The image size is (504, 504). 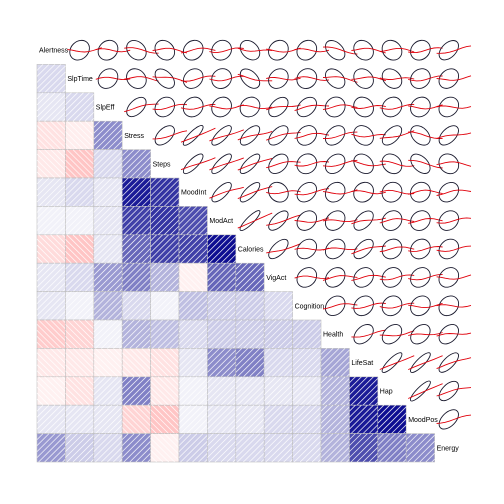 I want to click on diag-label-energy: Energy, so click(x=448, y=448).